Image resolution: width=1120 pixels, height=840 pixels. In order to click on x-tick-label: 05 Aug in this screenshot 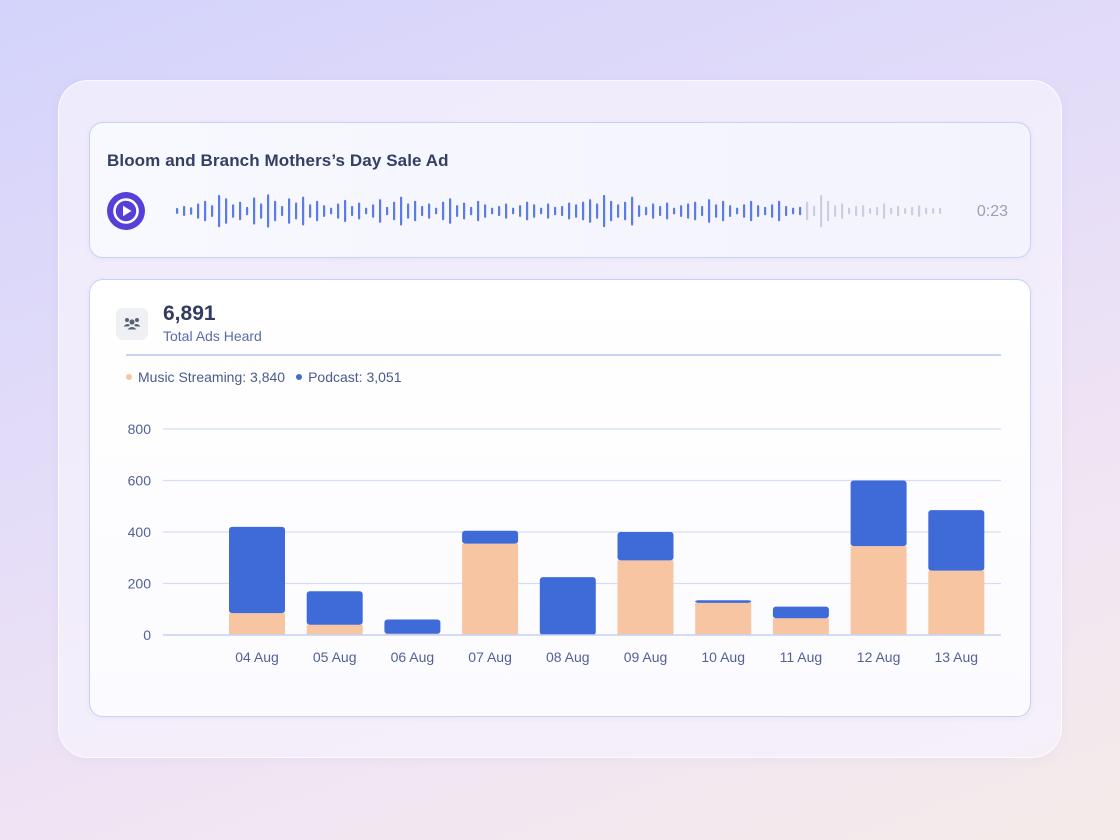, I will do `click(335, 657)`.